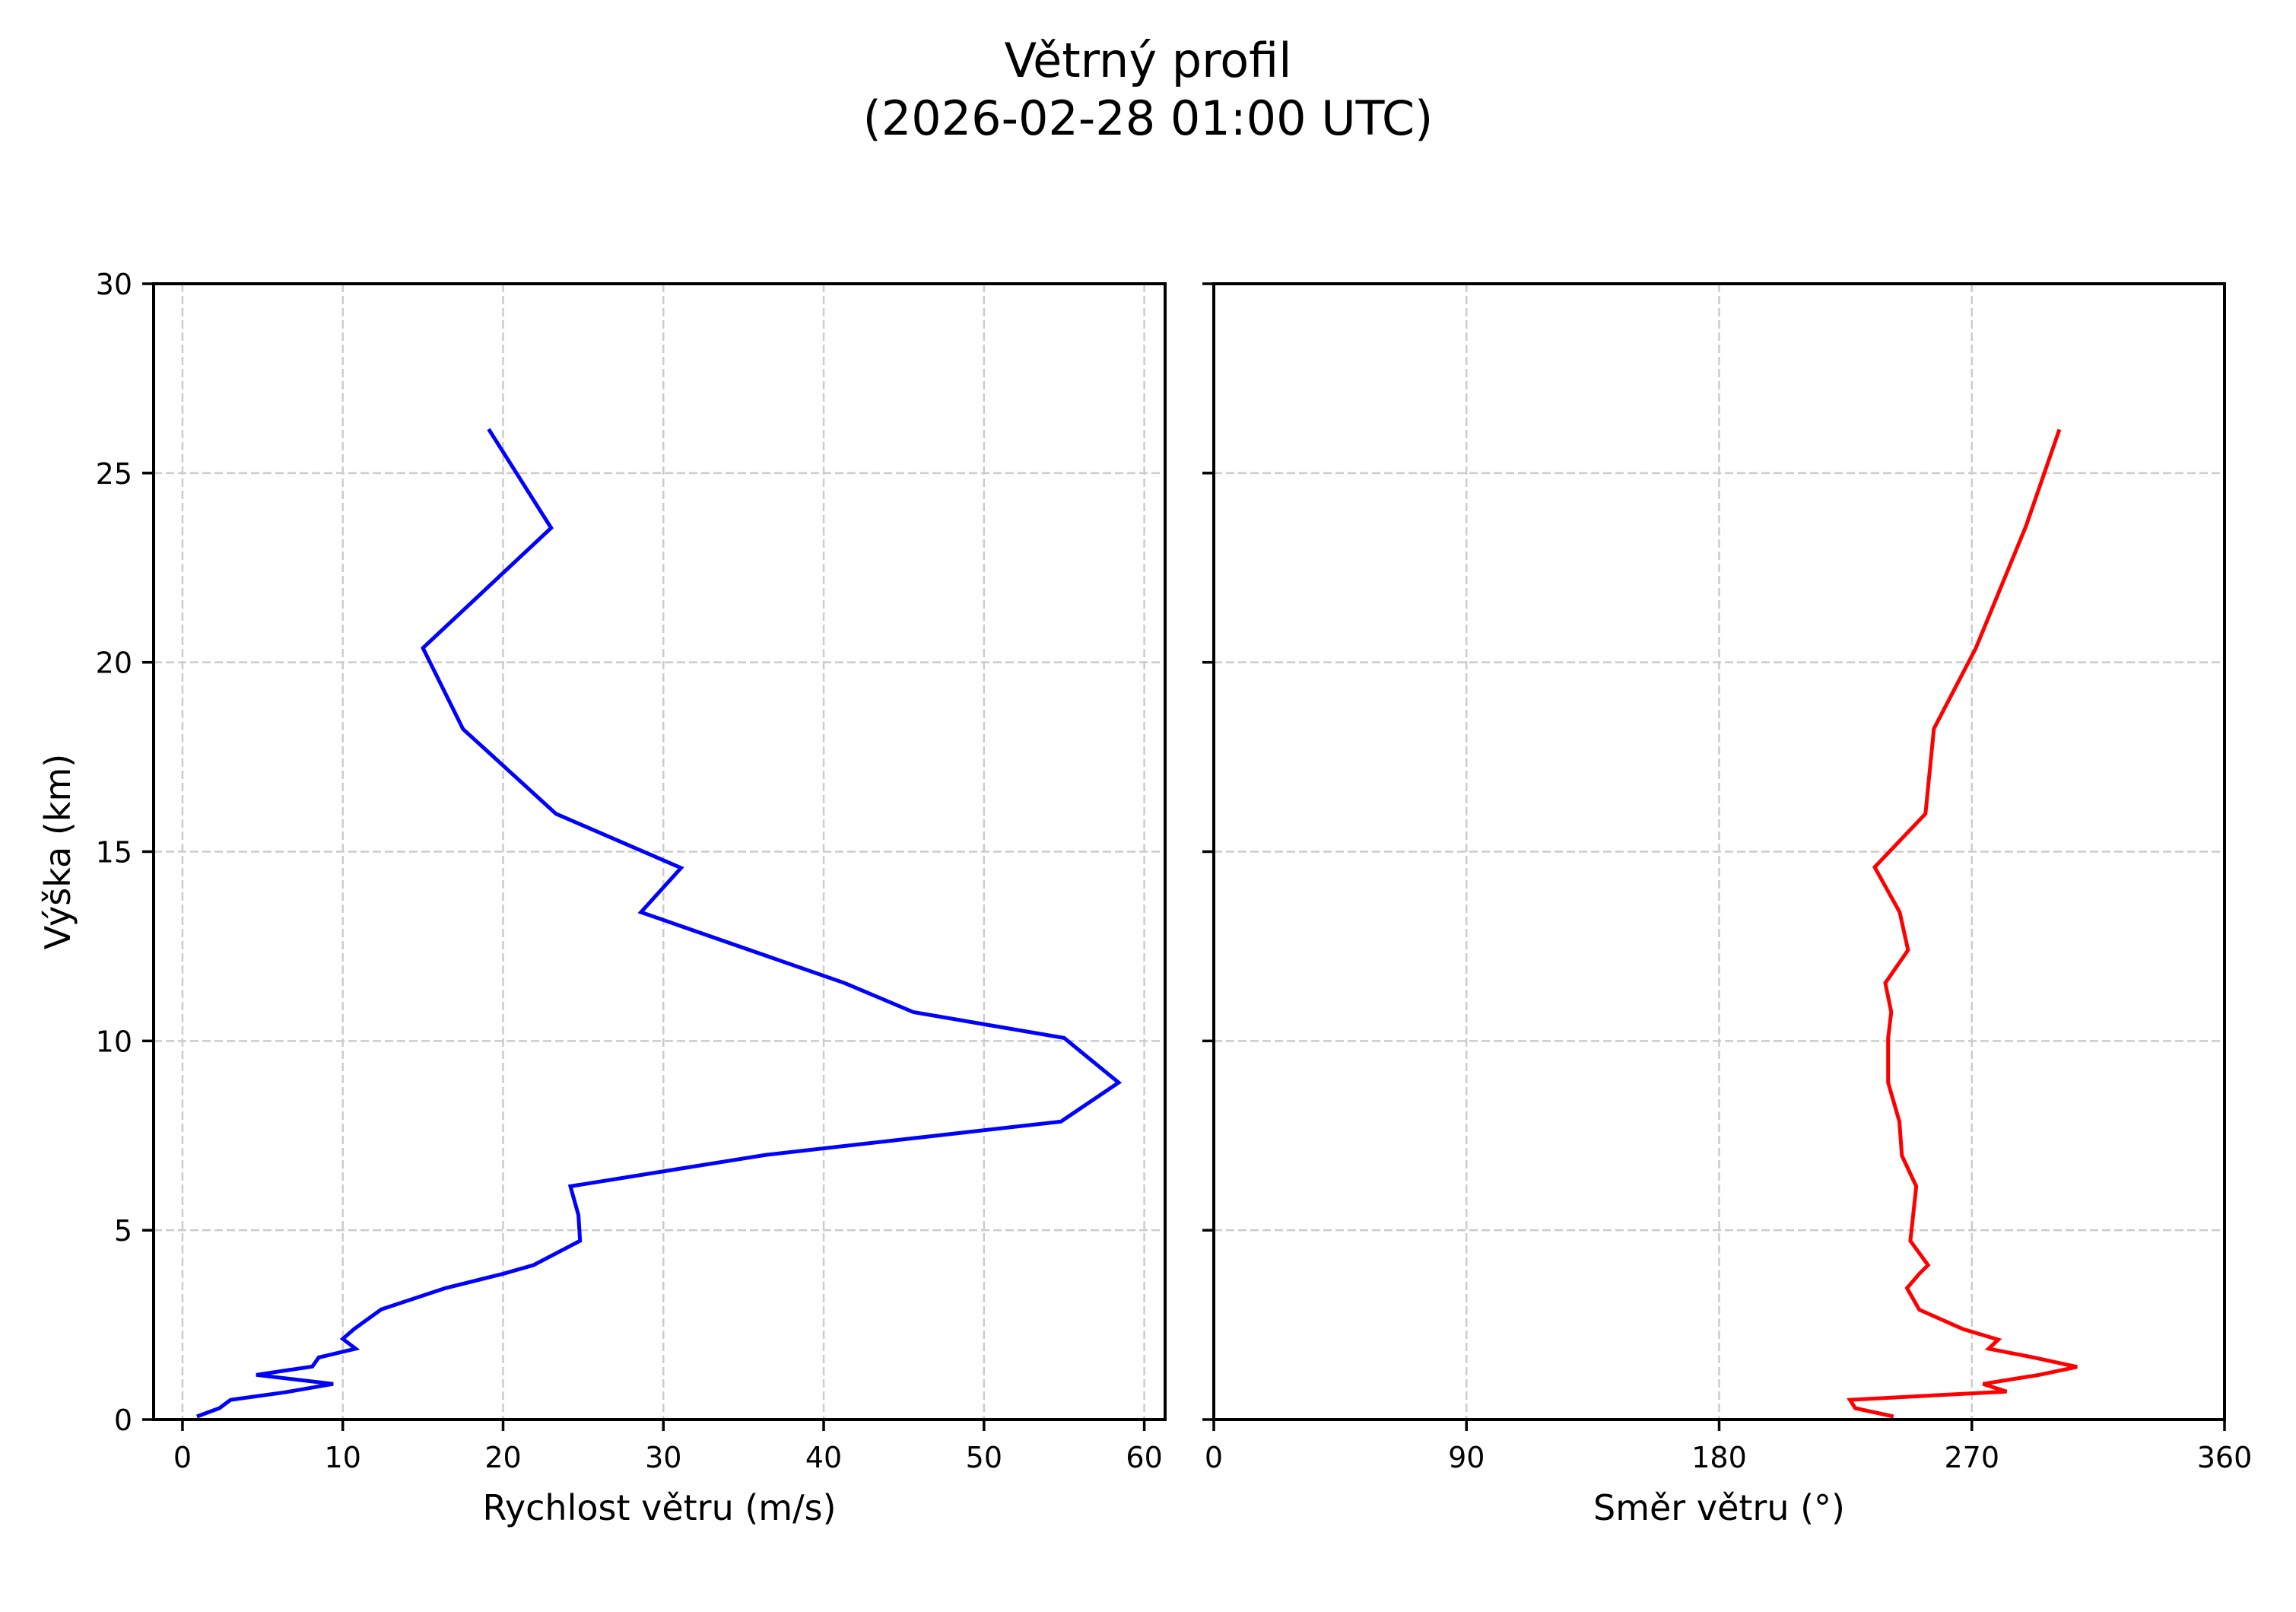 The height and width of the screenshot is (1612, 2296). Describe the element at coordinates (2225, 1457) in the screenshot. I see `x-tick-label: 360` at that location.